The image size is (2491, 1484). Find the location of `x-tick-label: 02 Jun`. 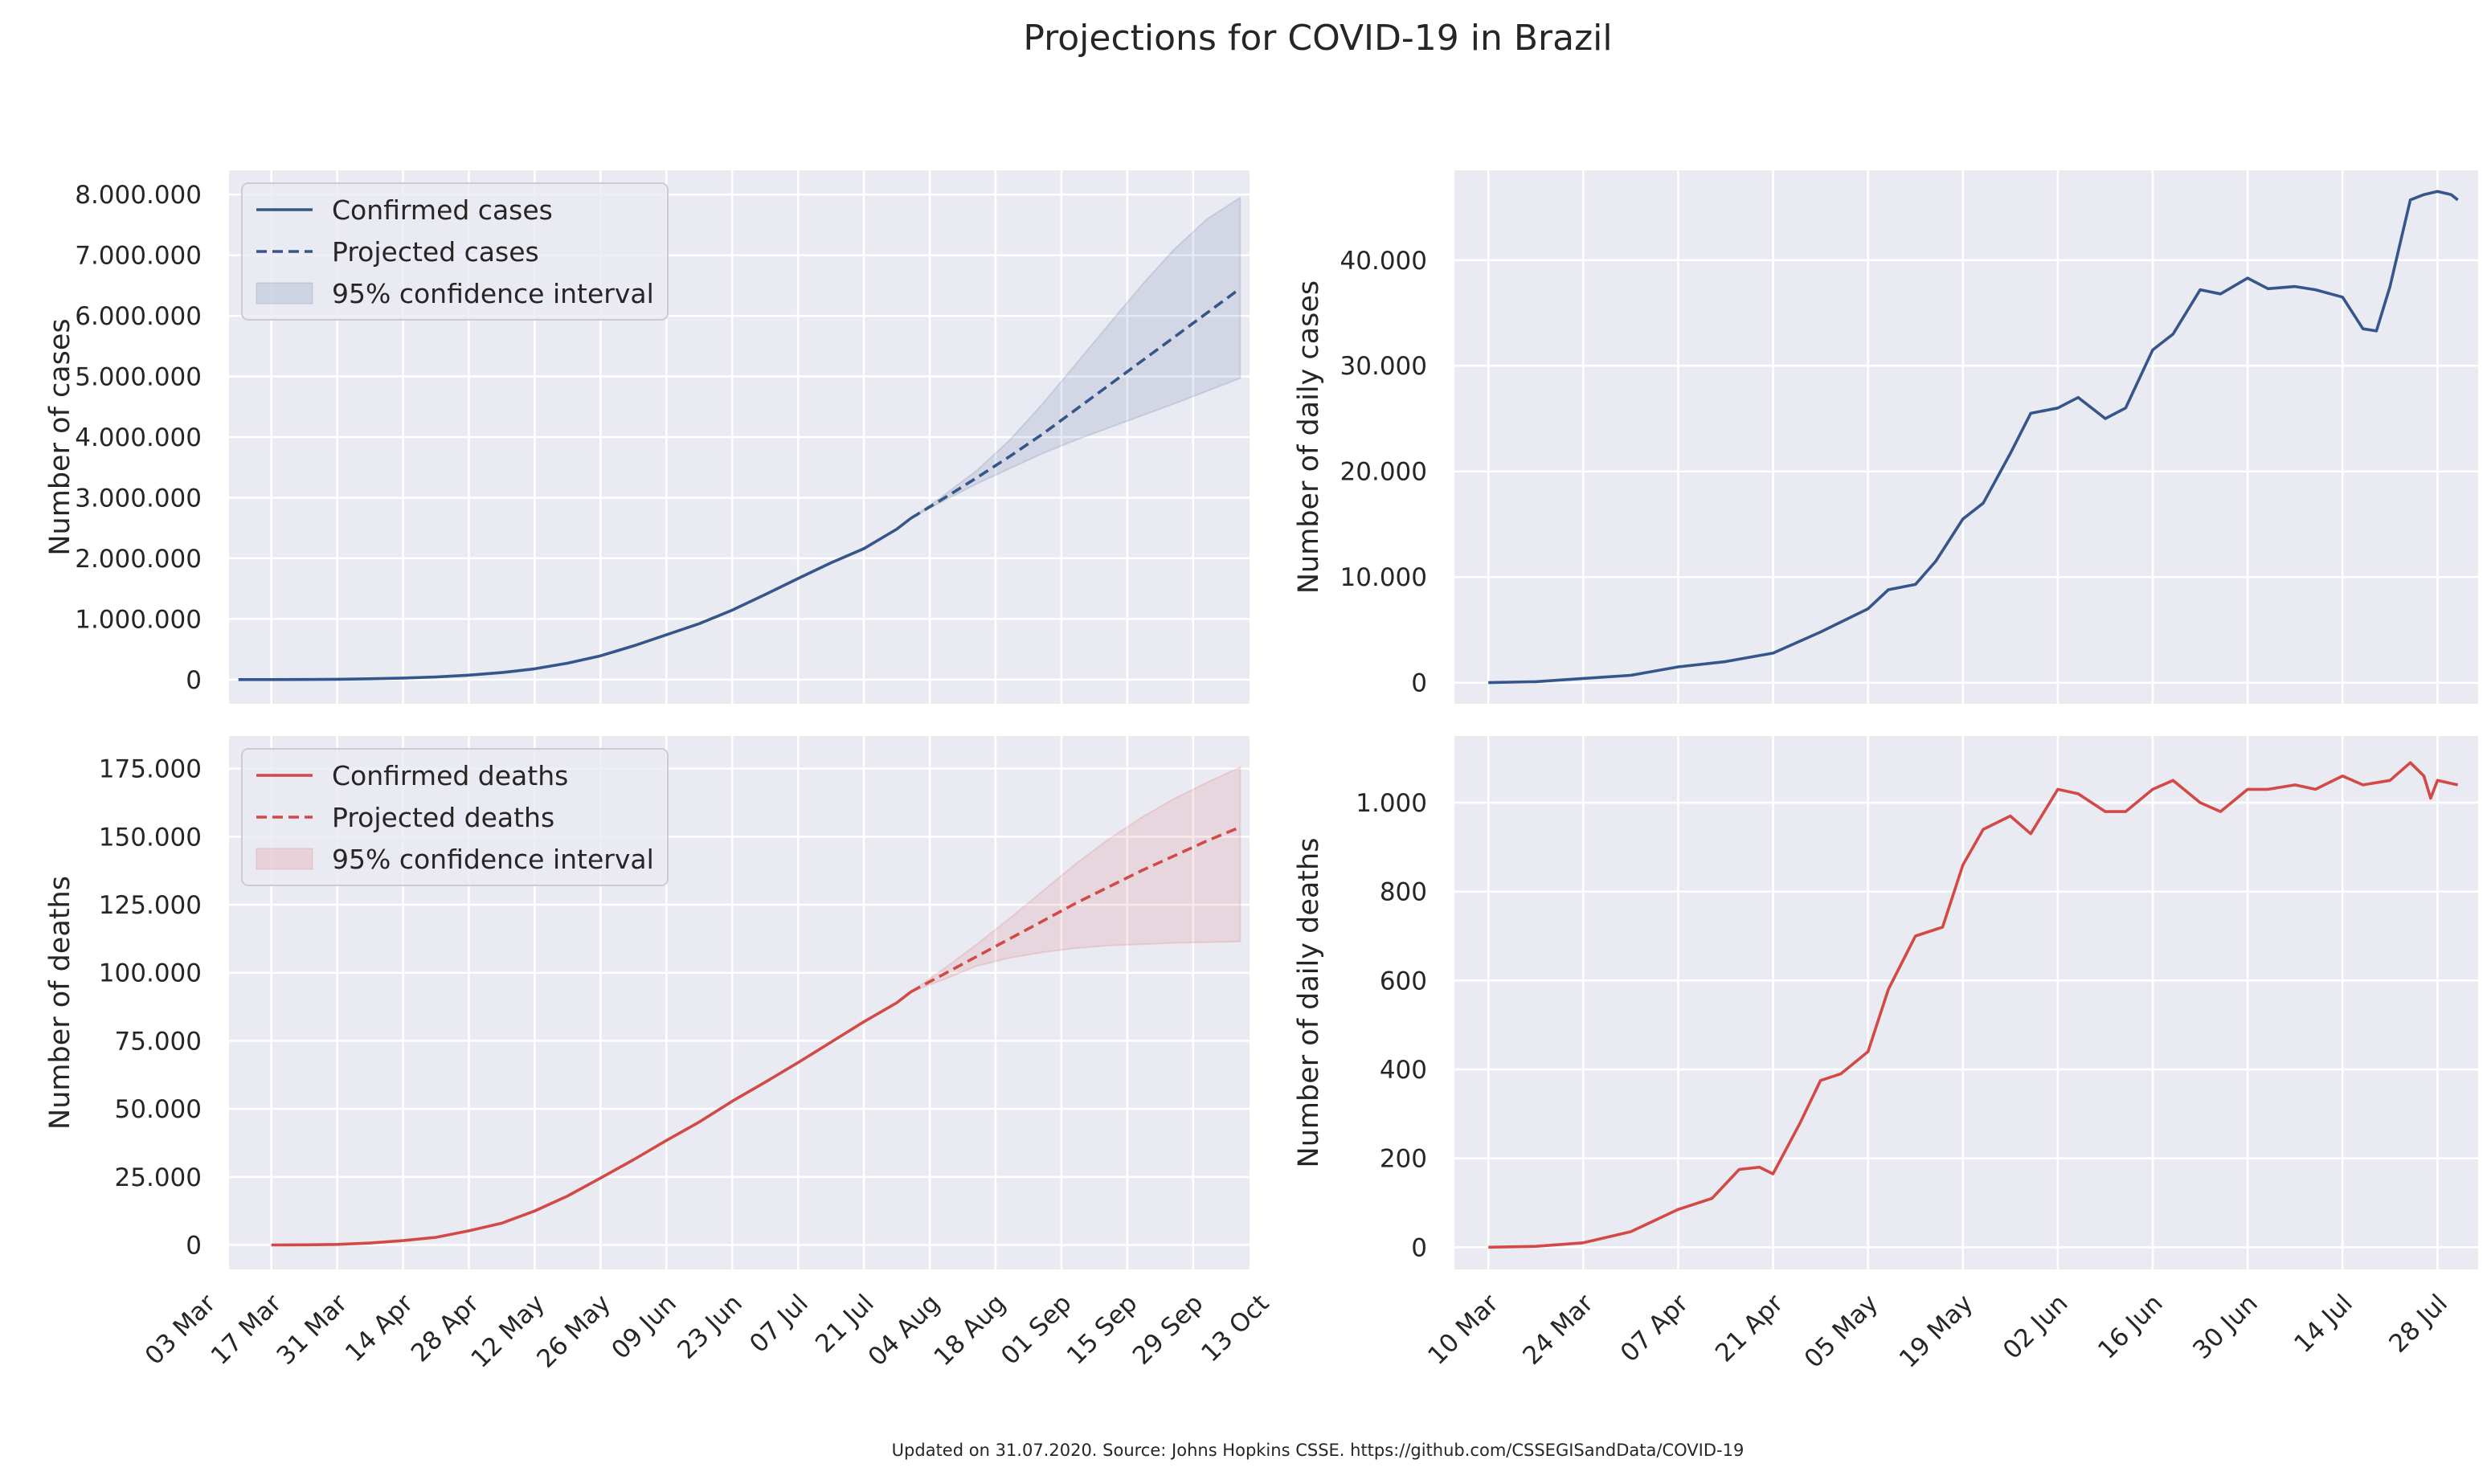

x-tick-label: 02 Jun is located at coordinates (2036, 1327).